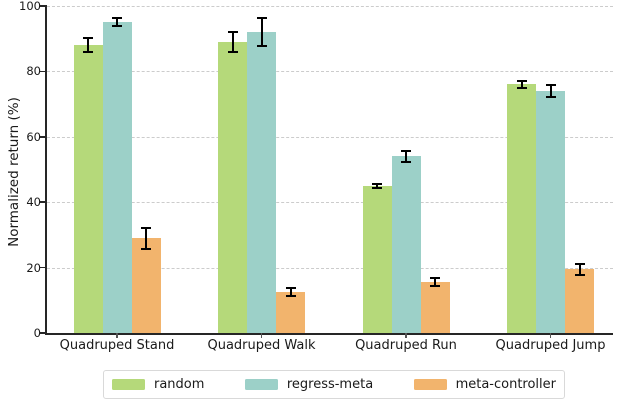 Image resolution: width=620 pixels, height=402 pixels. What do you see at coordinates (128, 384) in the screenshot?
I see `legend-swatch-random` at bounding box center [128, 384].